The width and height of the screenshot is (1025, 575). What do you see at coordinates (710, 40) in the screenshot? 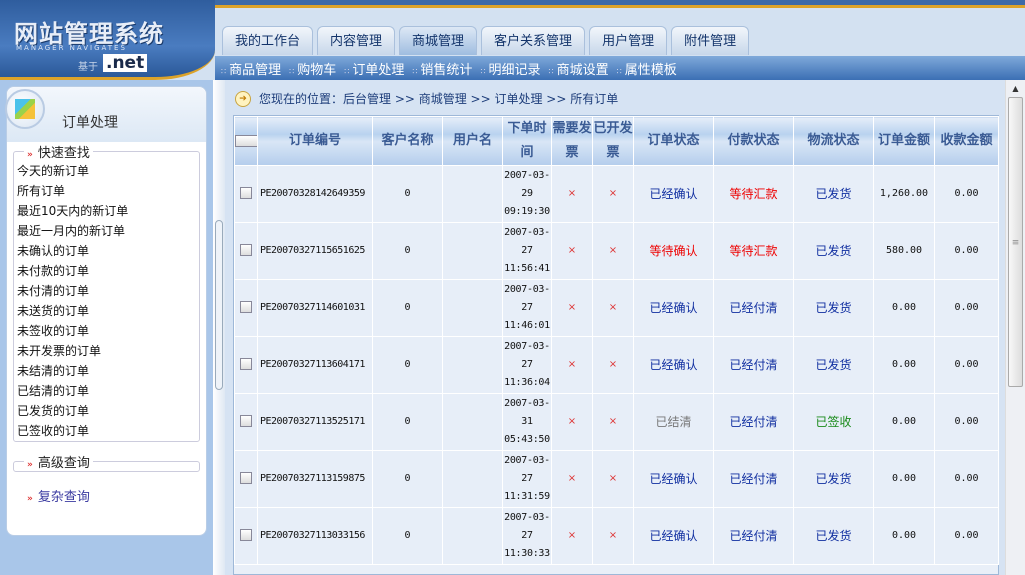
I see `tab-5: 附件管理` at bounding box center [710, 40].